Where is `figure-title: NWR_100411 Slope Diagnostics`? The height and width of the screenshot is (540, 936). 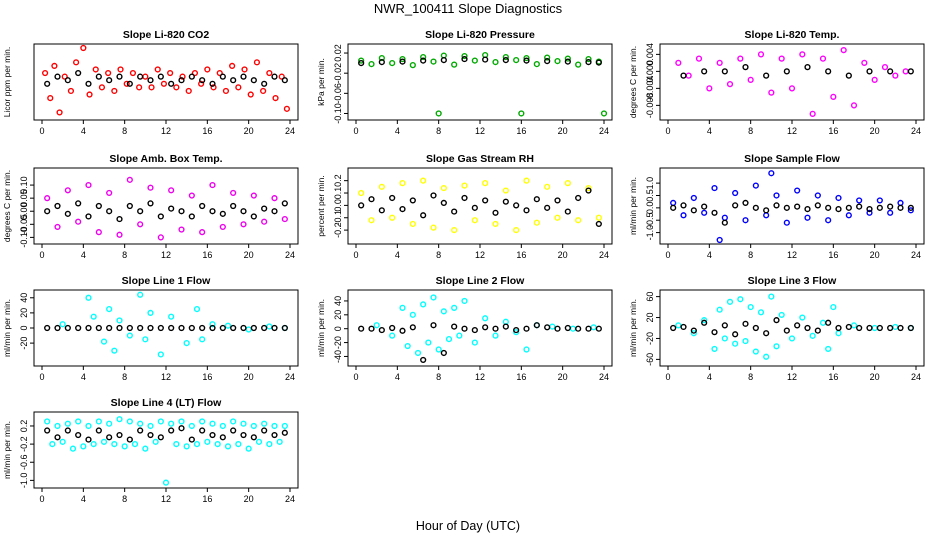
figure-title: NWR_100411 Slope Diagnostics is located at coordinates (468, 8).